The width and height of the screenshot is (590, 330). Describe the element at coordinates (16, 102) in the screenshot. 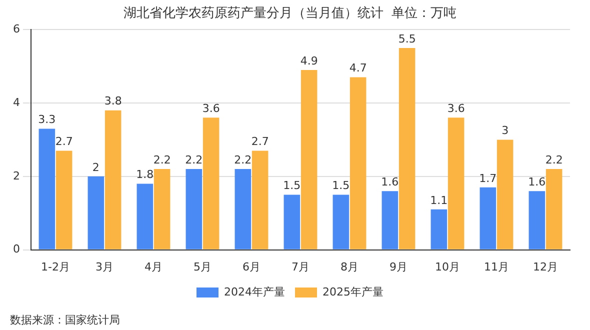

I see `y-tick-label: 4` at that location.